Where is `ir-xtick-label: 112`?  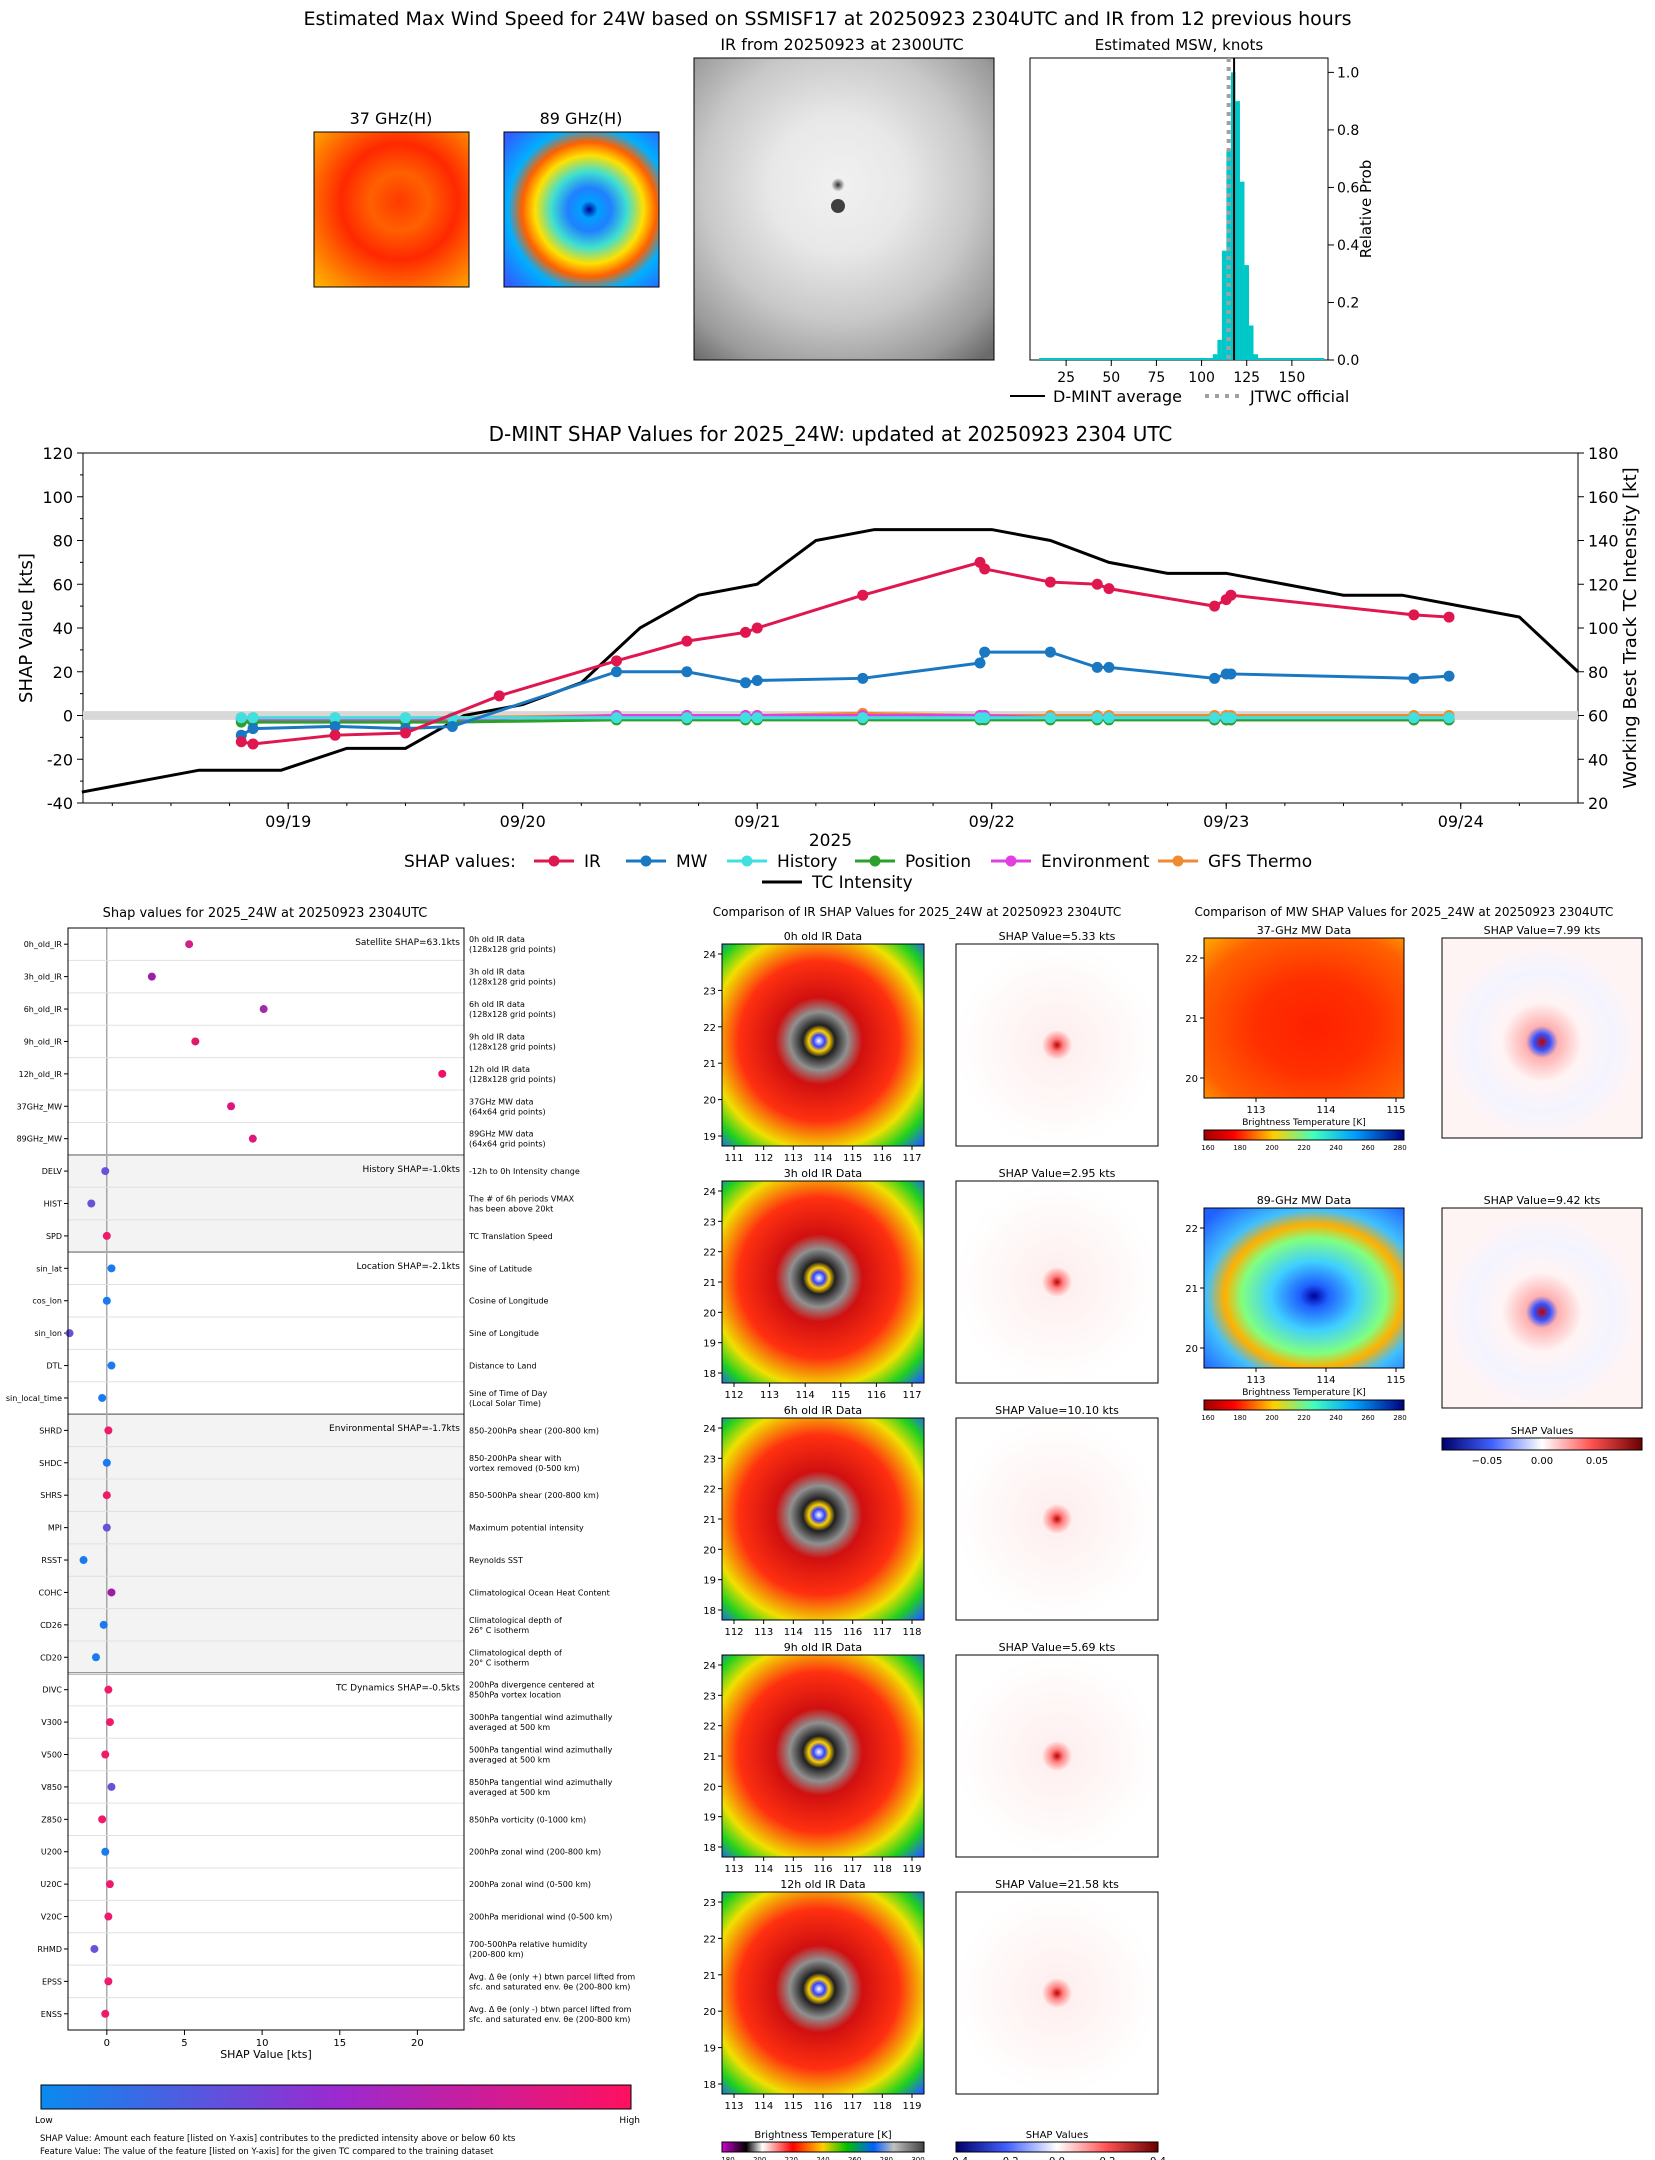
ir-xtick-label: 112 is located at coordinates (733, 1395).